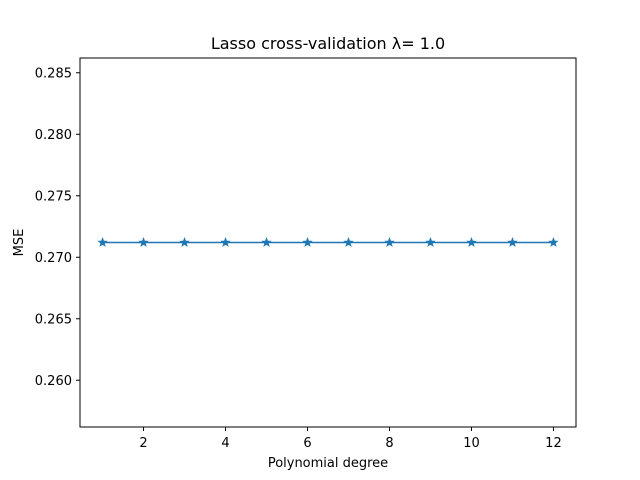 The width and height of the screenshot is (640, 480). What do you see at coordinates (53, 135) in the screenshot?
I see `y-tick-label: 0.280` at bounding box center [53, 135].